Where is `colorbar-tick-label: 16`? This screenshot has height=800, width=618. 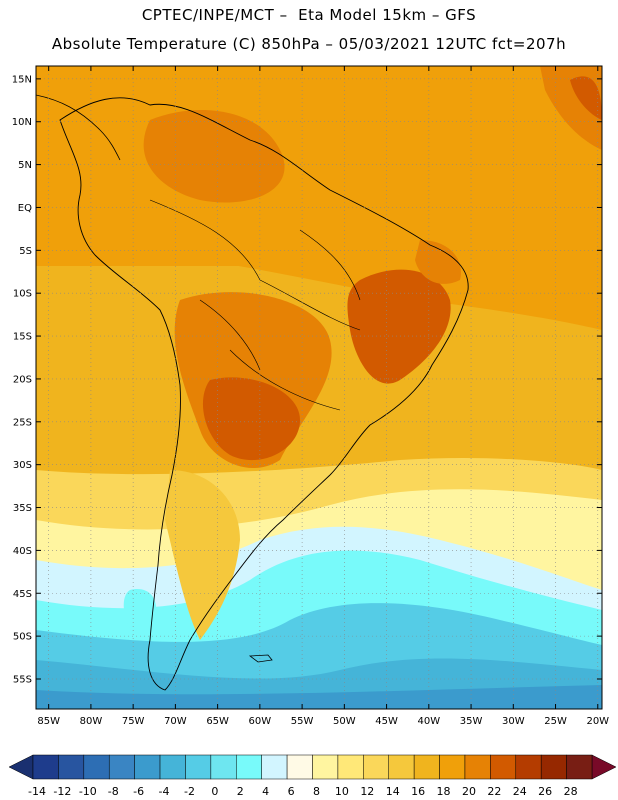
colorbar-tick-label: 16 is located at coordinates (418, 791).